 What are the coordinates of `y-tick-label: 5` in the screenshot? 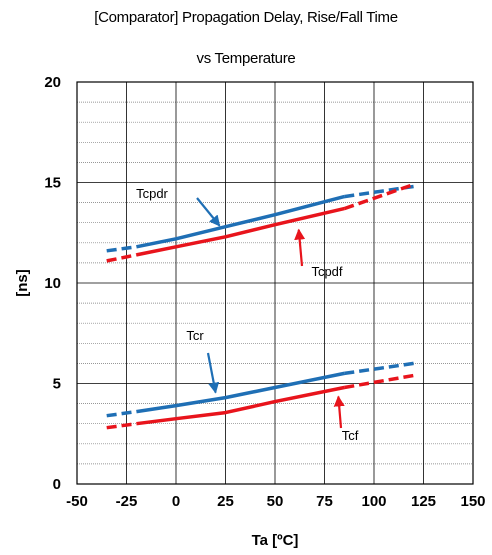 It's located at (57, 384).